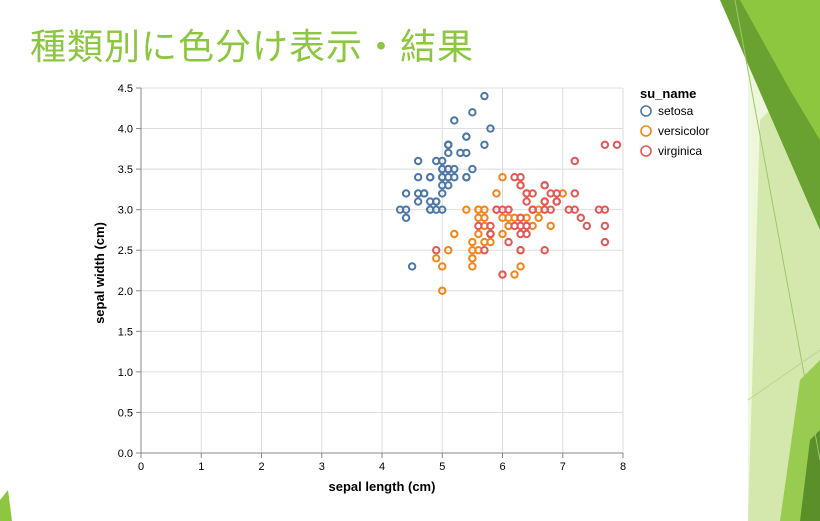  Describe the element at coordinates (563, 467) in the screenshot. I see `x-tick-label: 7` at that location.